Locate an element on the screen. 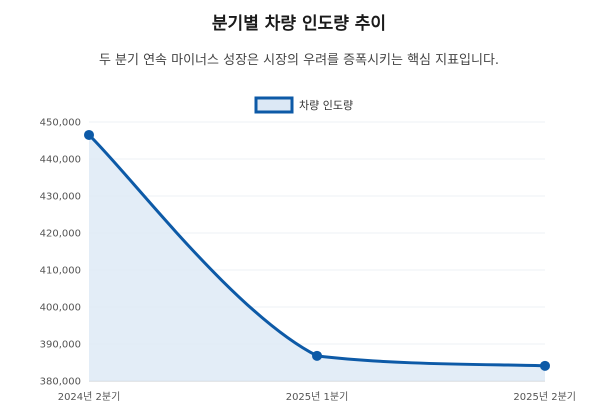 This screenshot has width=598, height=415. y-tick-label: 430,000 is located at coordinates (60, 197).